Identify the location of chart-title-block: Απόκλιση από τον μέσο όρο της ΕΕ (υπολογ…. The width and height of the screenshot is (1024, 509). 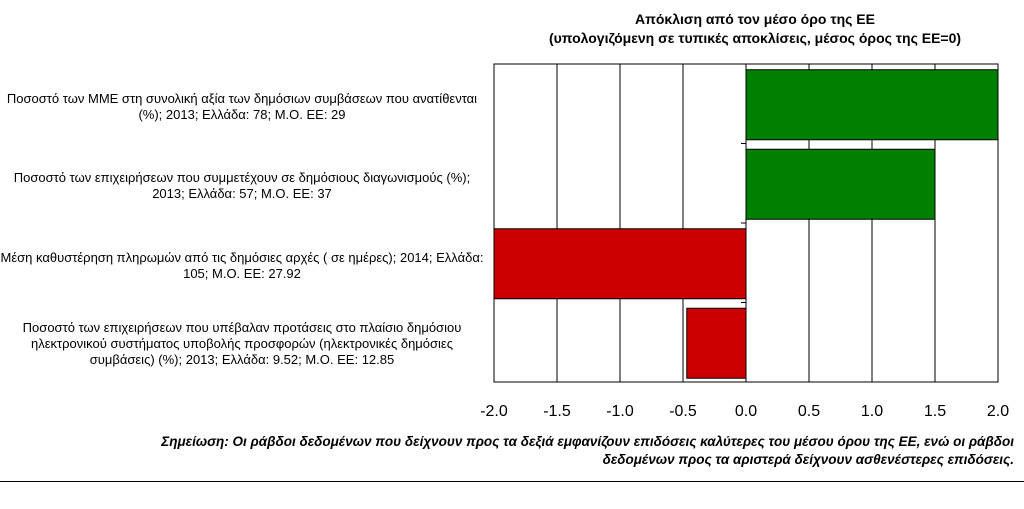
(755, 29).